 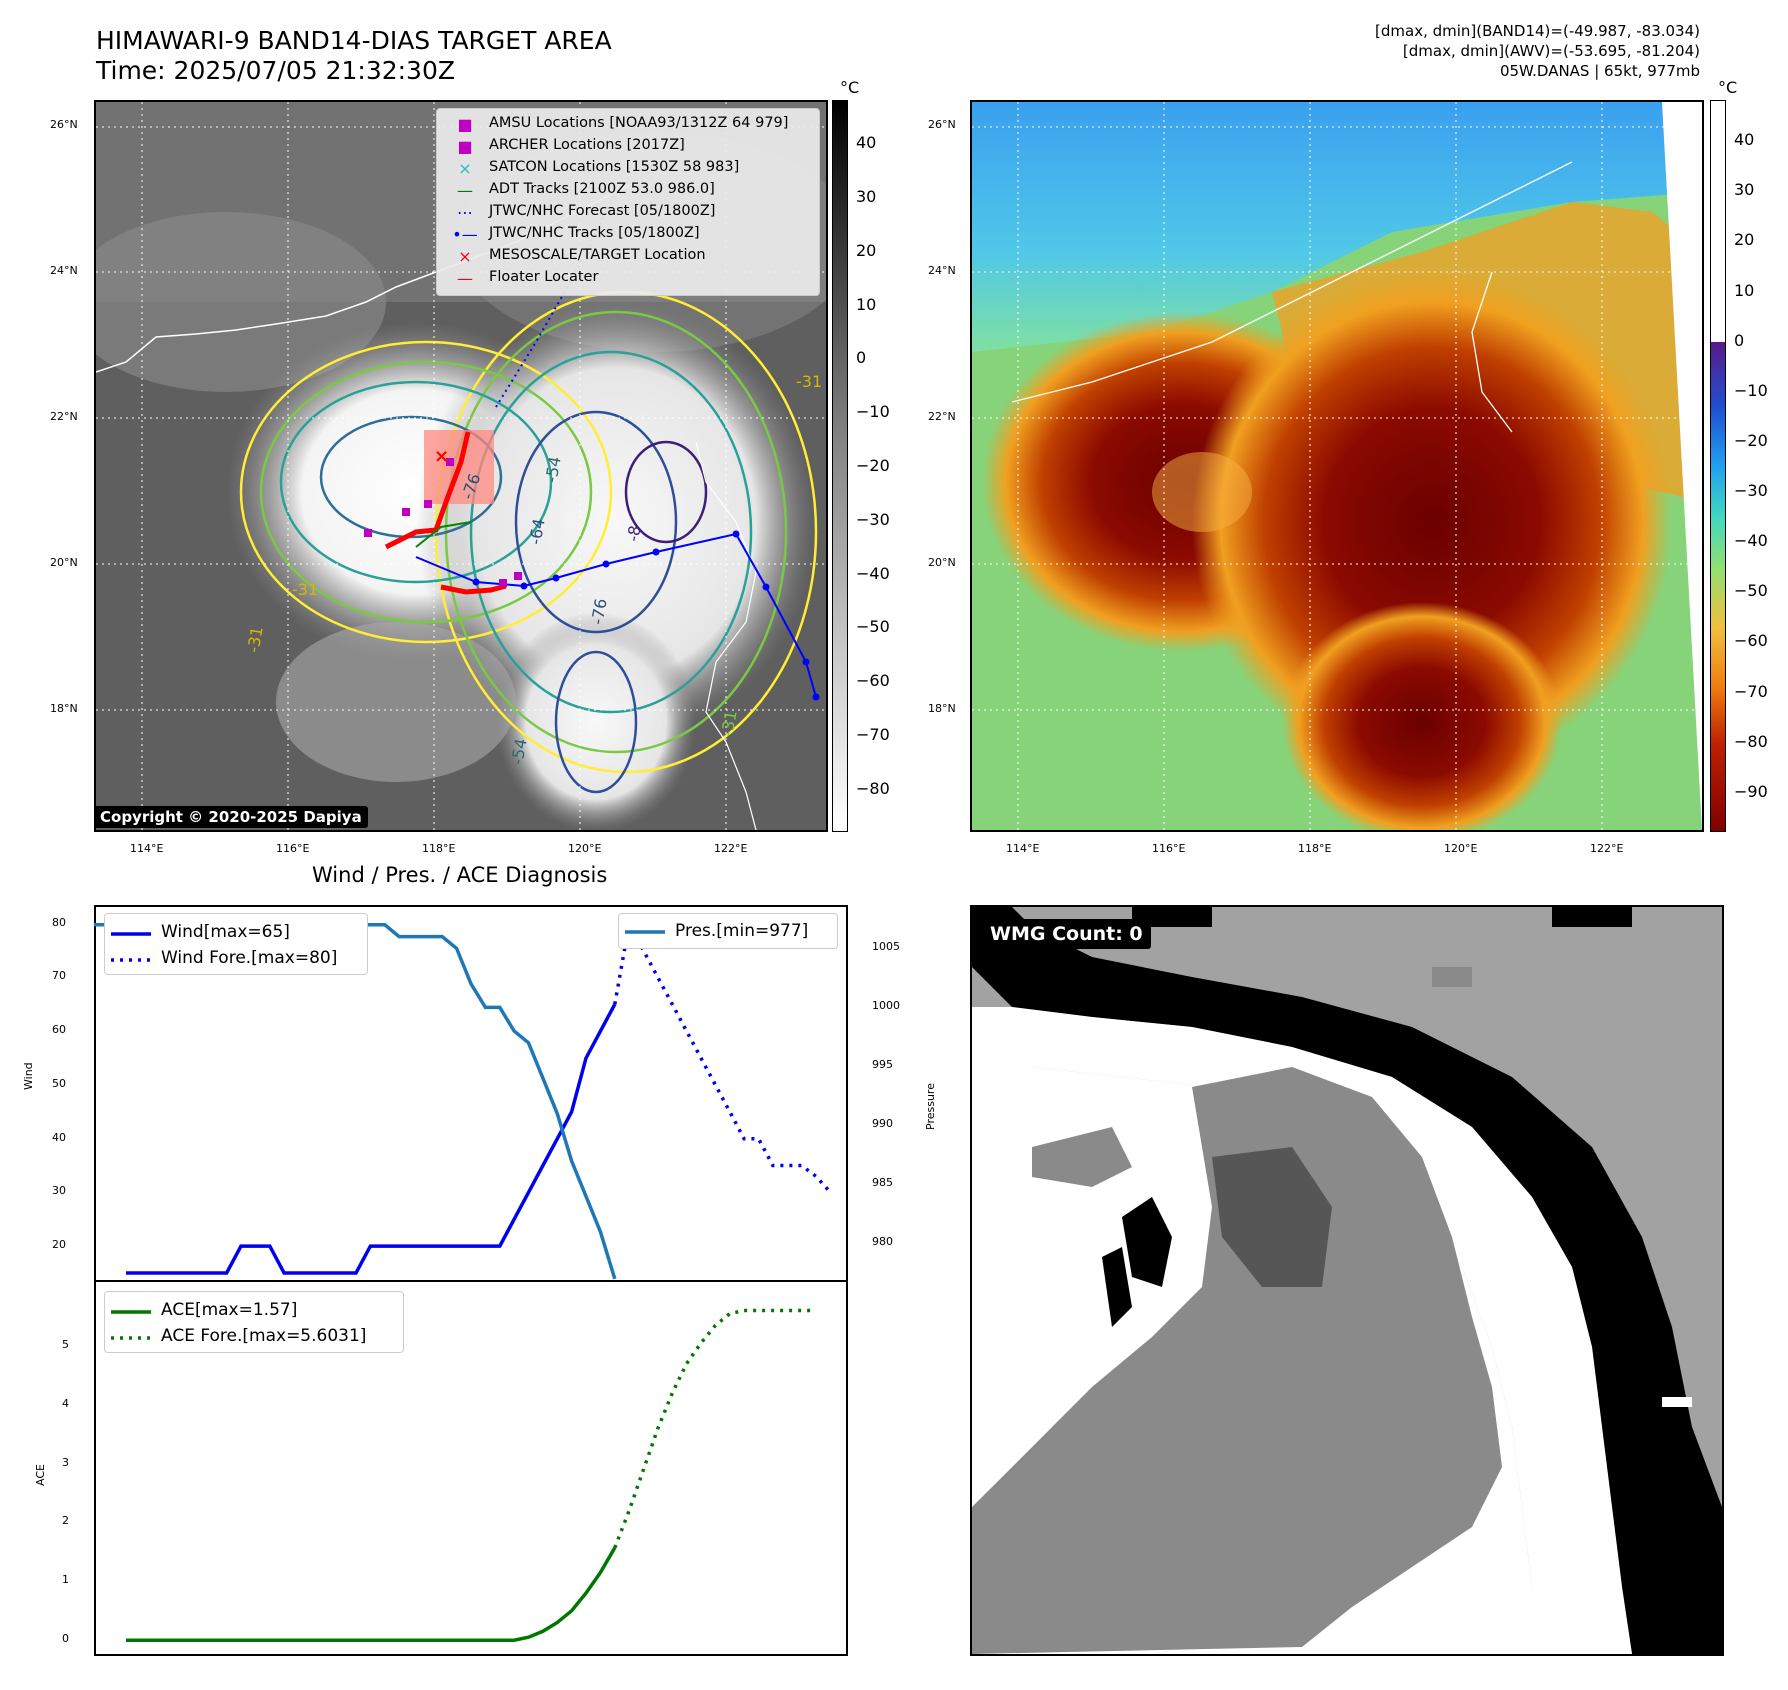 What do you see at coordinates (714, 1428) in the screenshot?
I see `ace-forecast-series-line` at bounding box center [714, 1428].